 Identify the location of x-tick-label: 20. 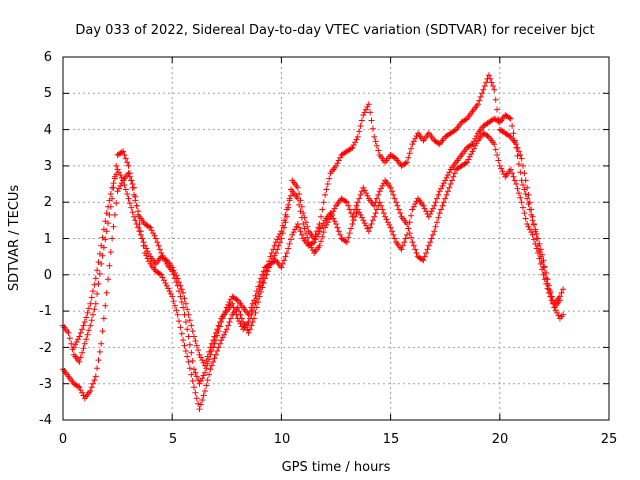
(500, 439).